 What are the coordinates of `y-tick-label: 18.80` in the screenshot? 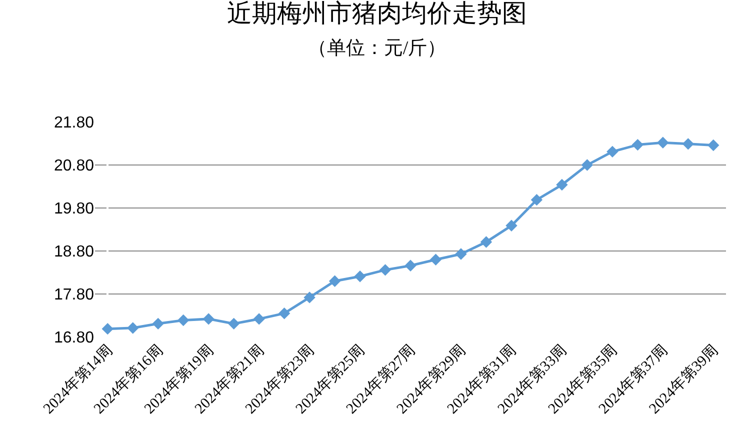 It's located at (74, 252).